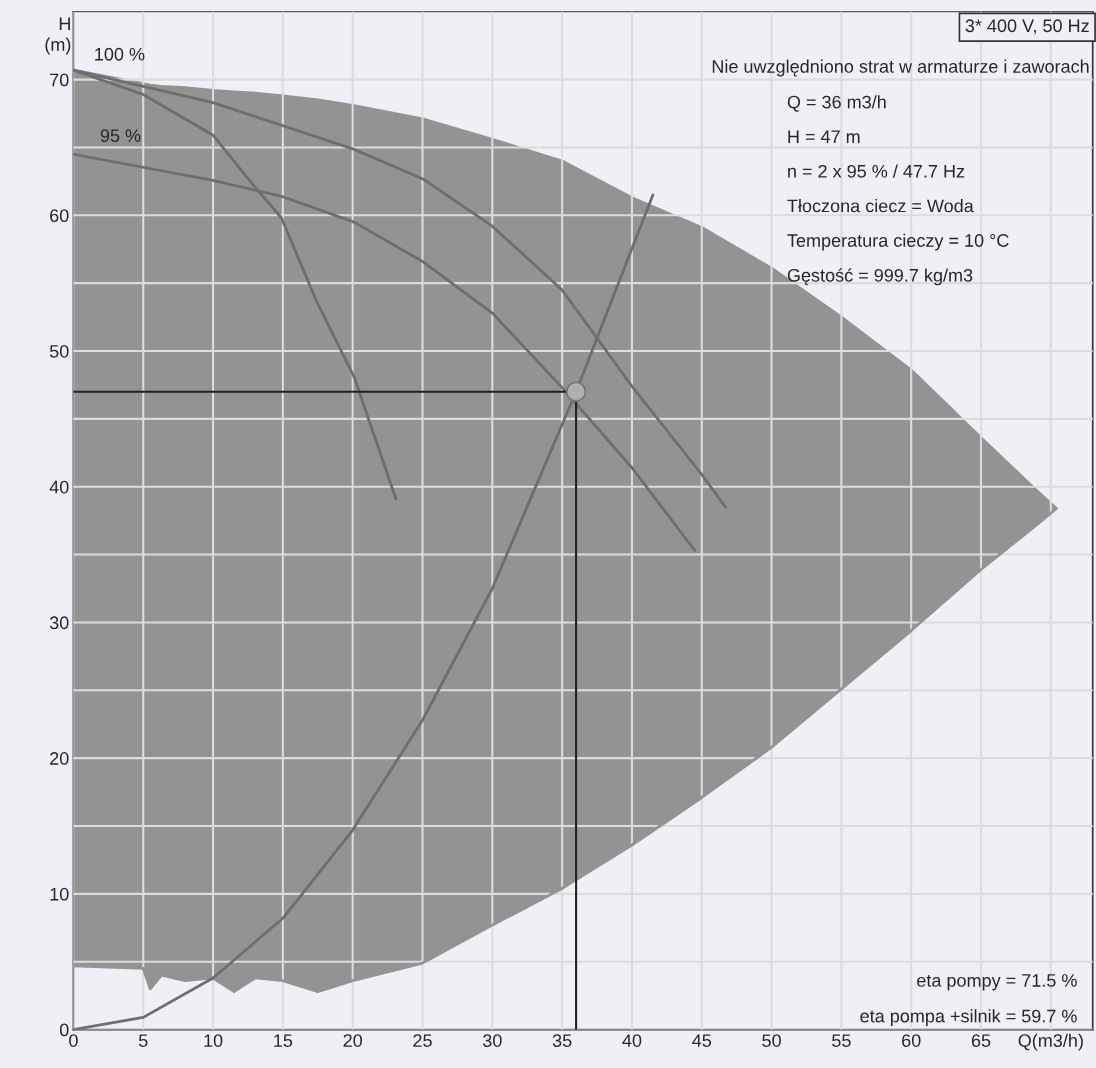  Describe the element at coordinates (422, 1040) in the screenshot. I see `x-tick-label: 25` at that location.